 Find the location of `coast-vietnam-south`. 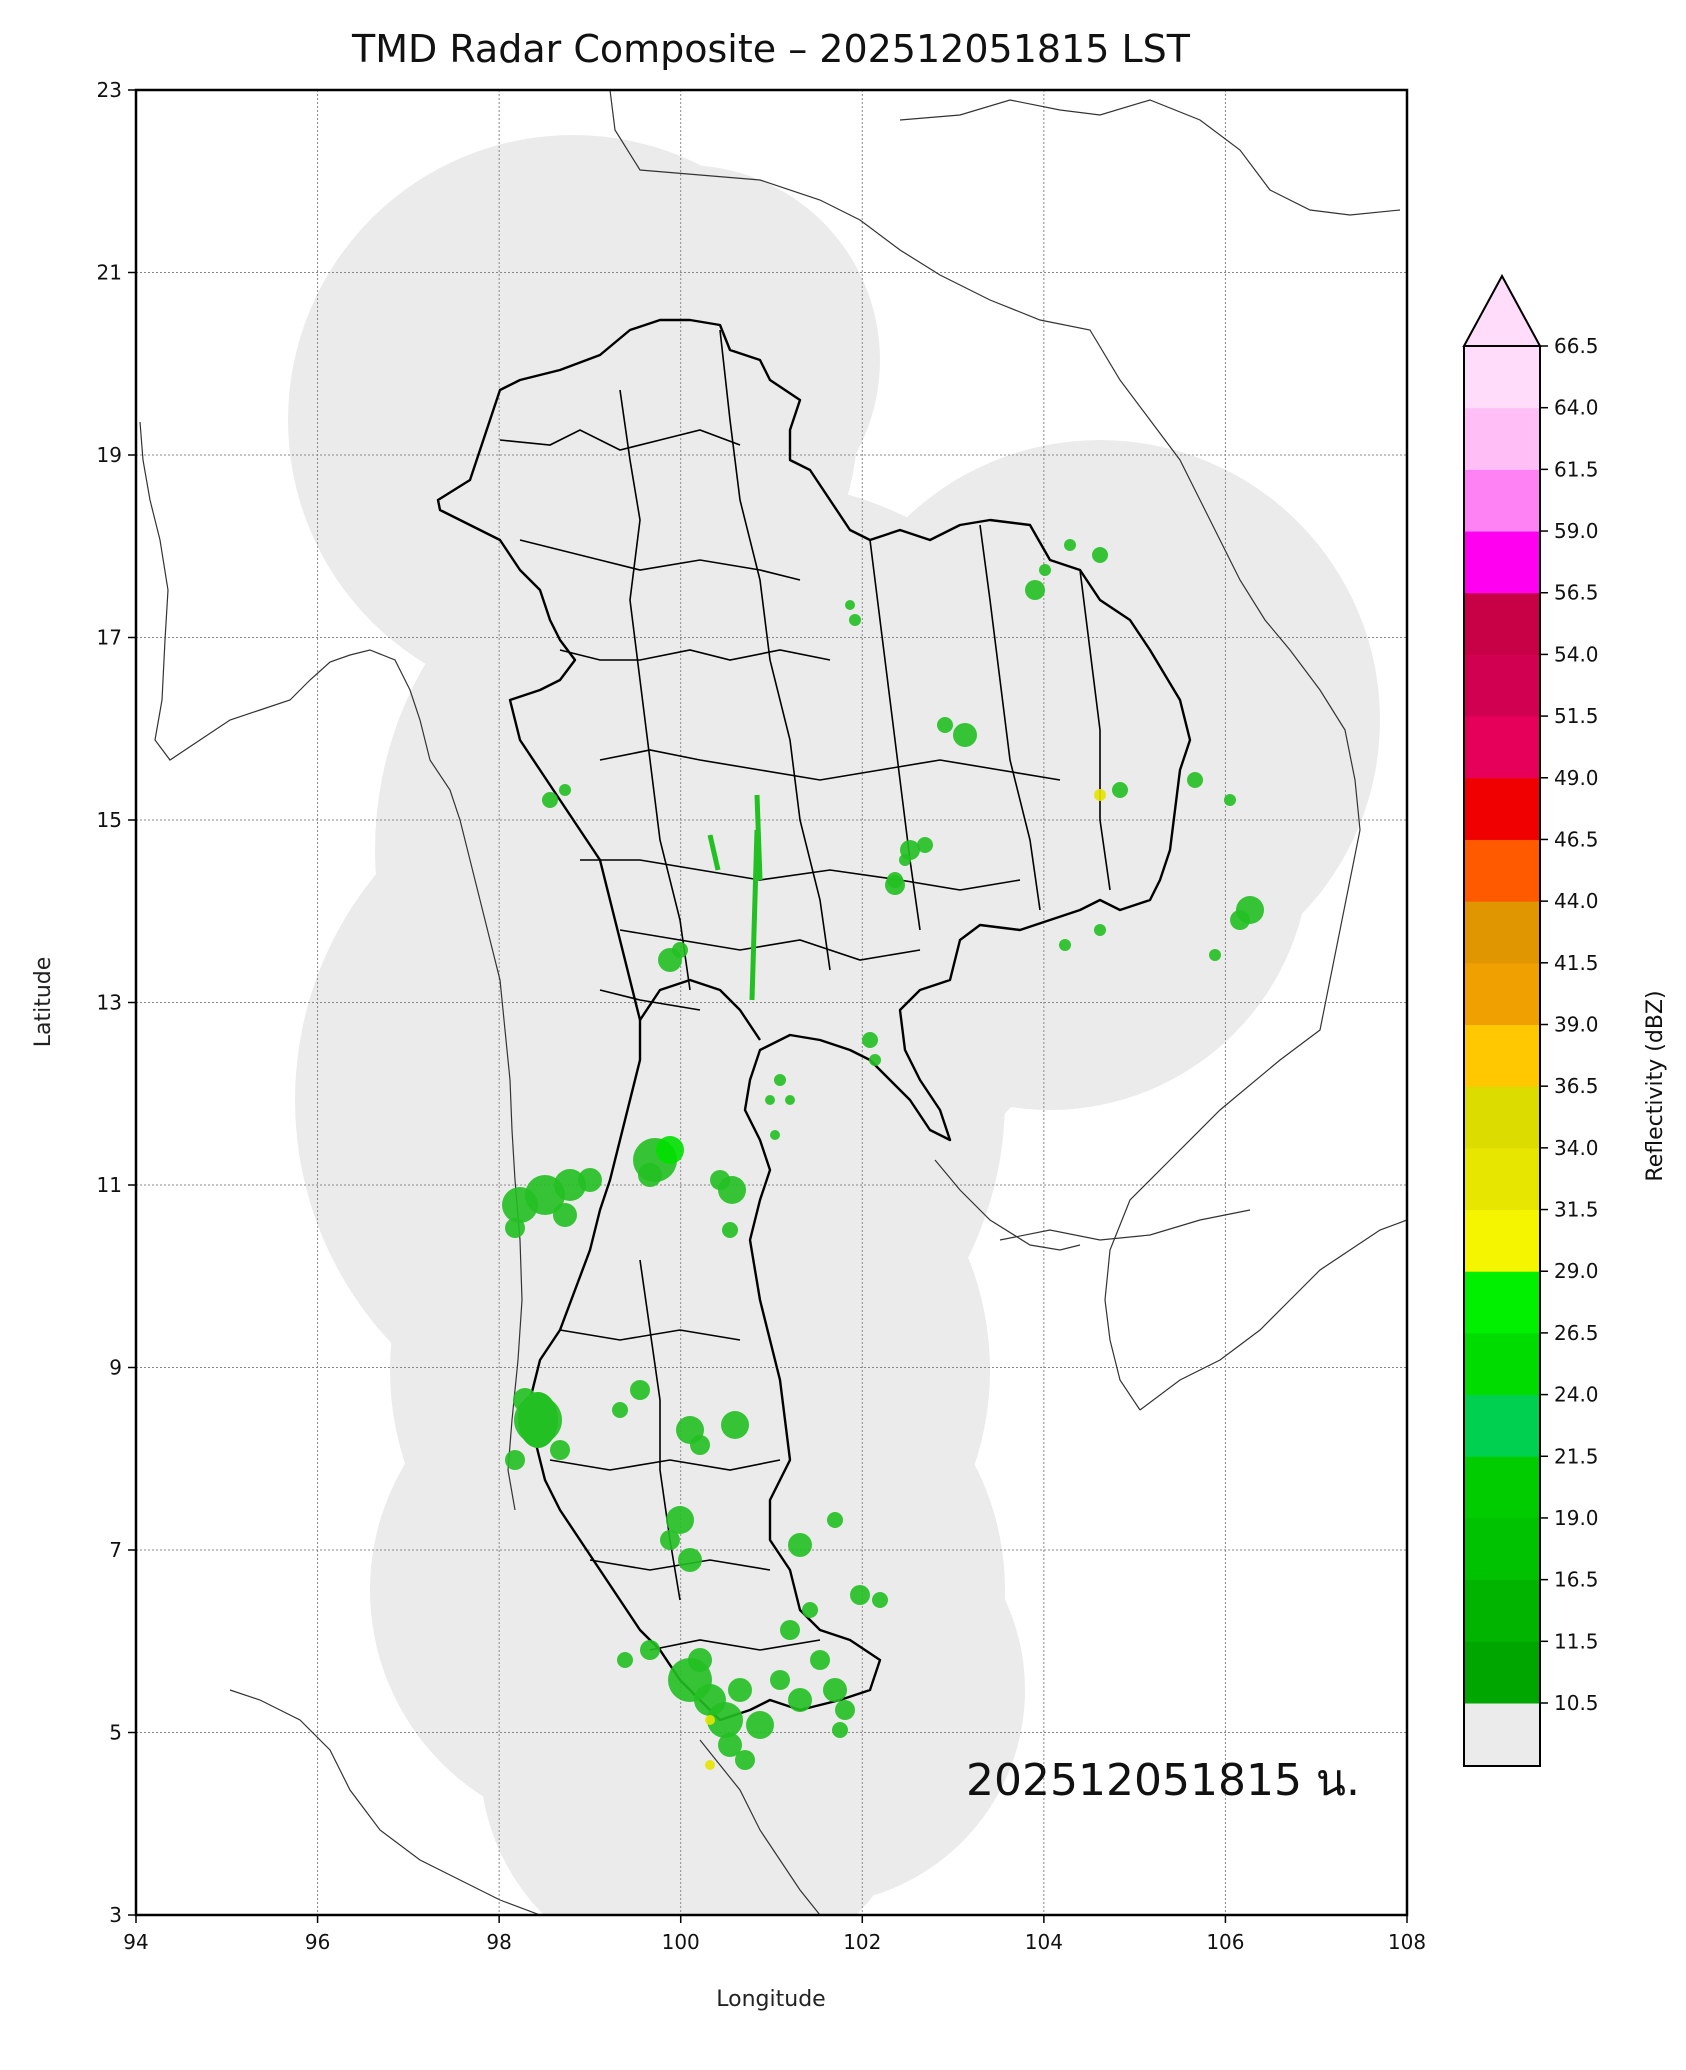

coast-vietnam-south is located at coordinates (1273, 1315).